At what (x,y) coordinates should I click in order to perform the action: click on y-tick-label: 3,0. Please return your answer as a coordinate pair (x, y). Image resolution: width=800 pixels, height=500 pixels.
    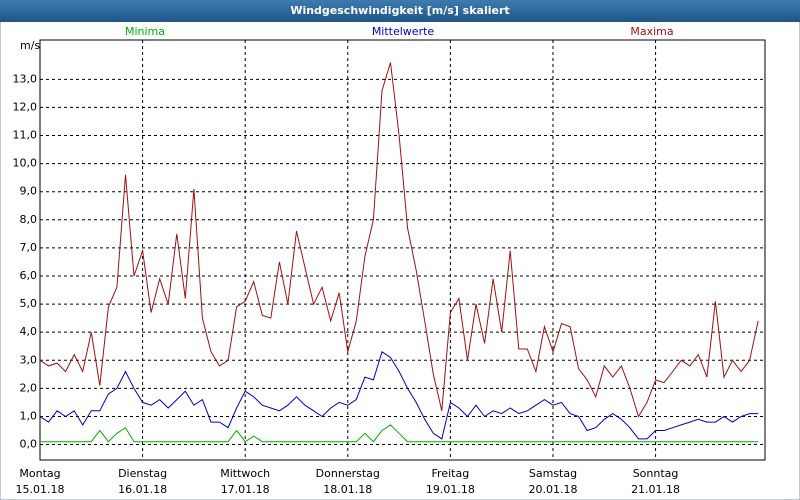
    Looking at the image, I should click on (29, 359).